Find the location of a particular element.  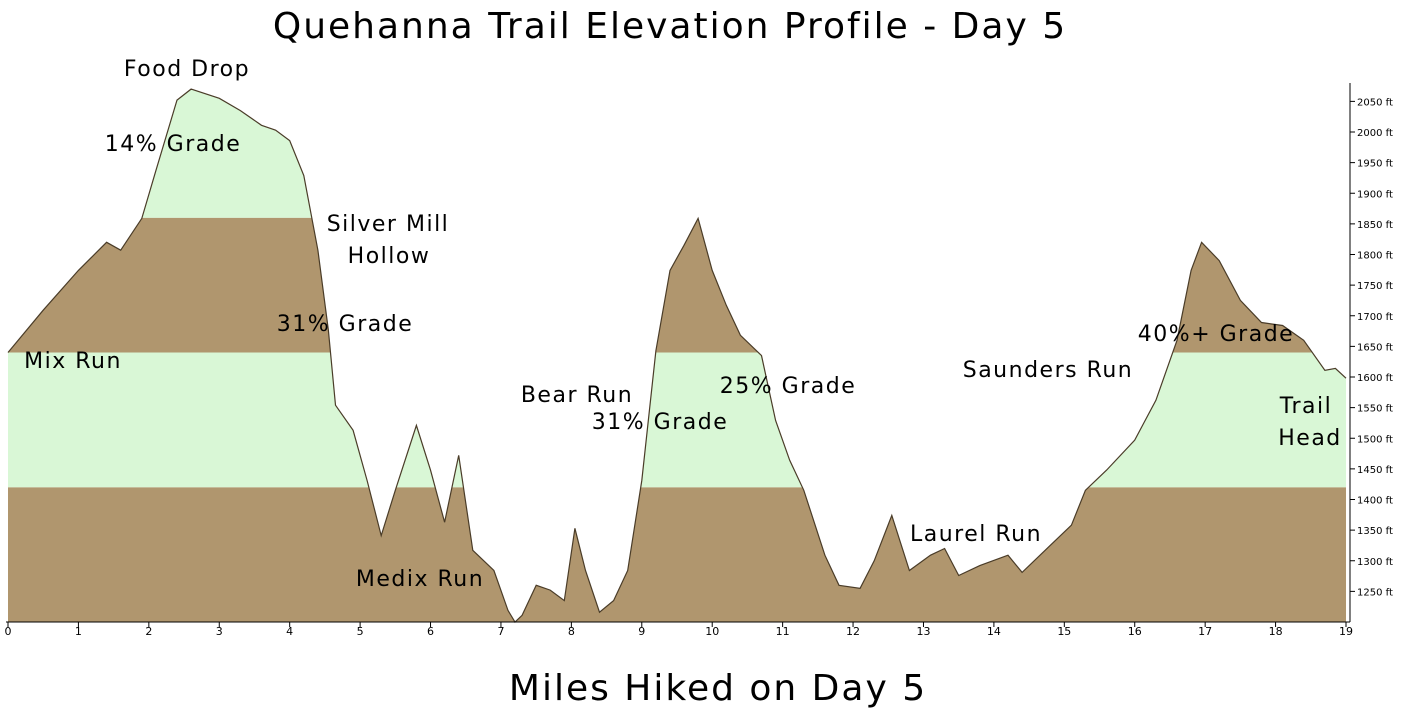

y-tick-label: 1850 ft is located at coordinates (1375, 225).